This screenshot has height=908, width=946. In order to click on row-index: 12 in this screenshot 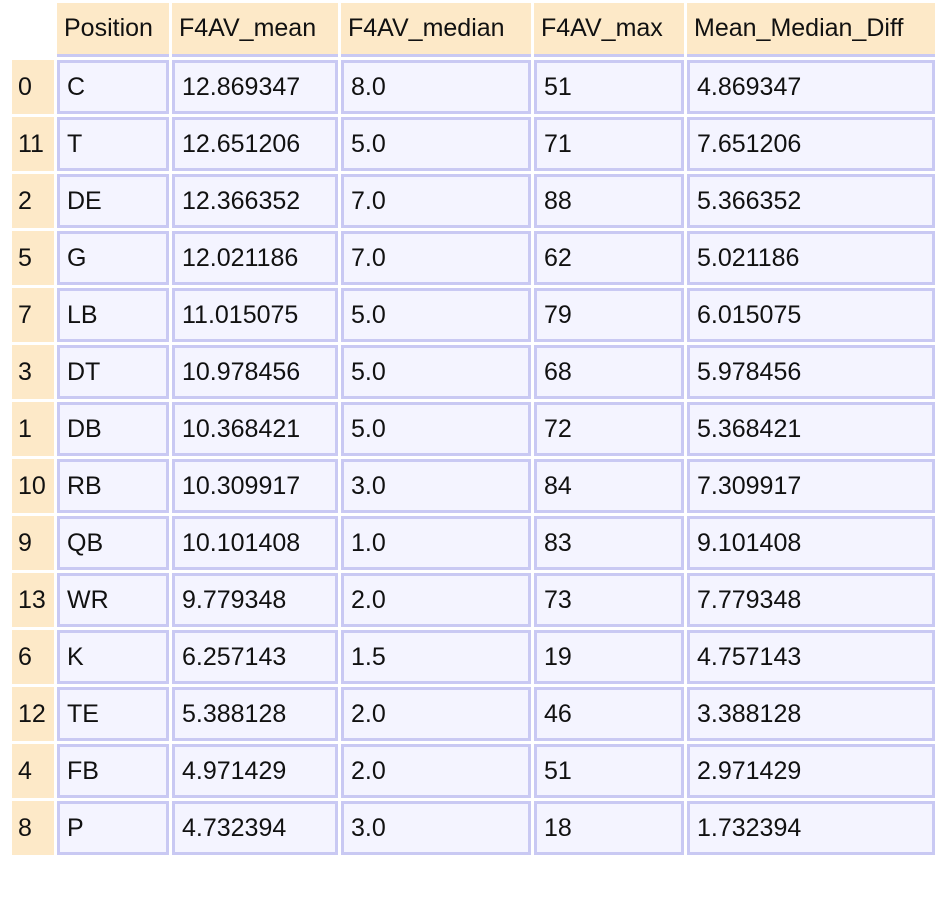, I will do `click(33, 714)`.